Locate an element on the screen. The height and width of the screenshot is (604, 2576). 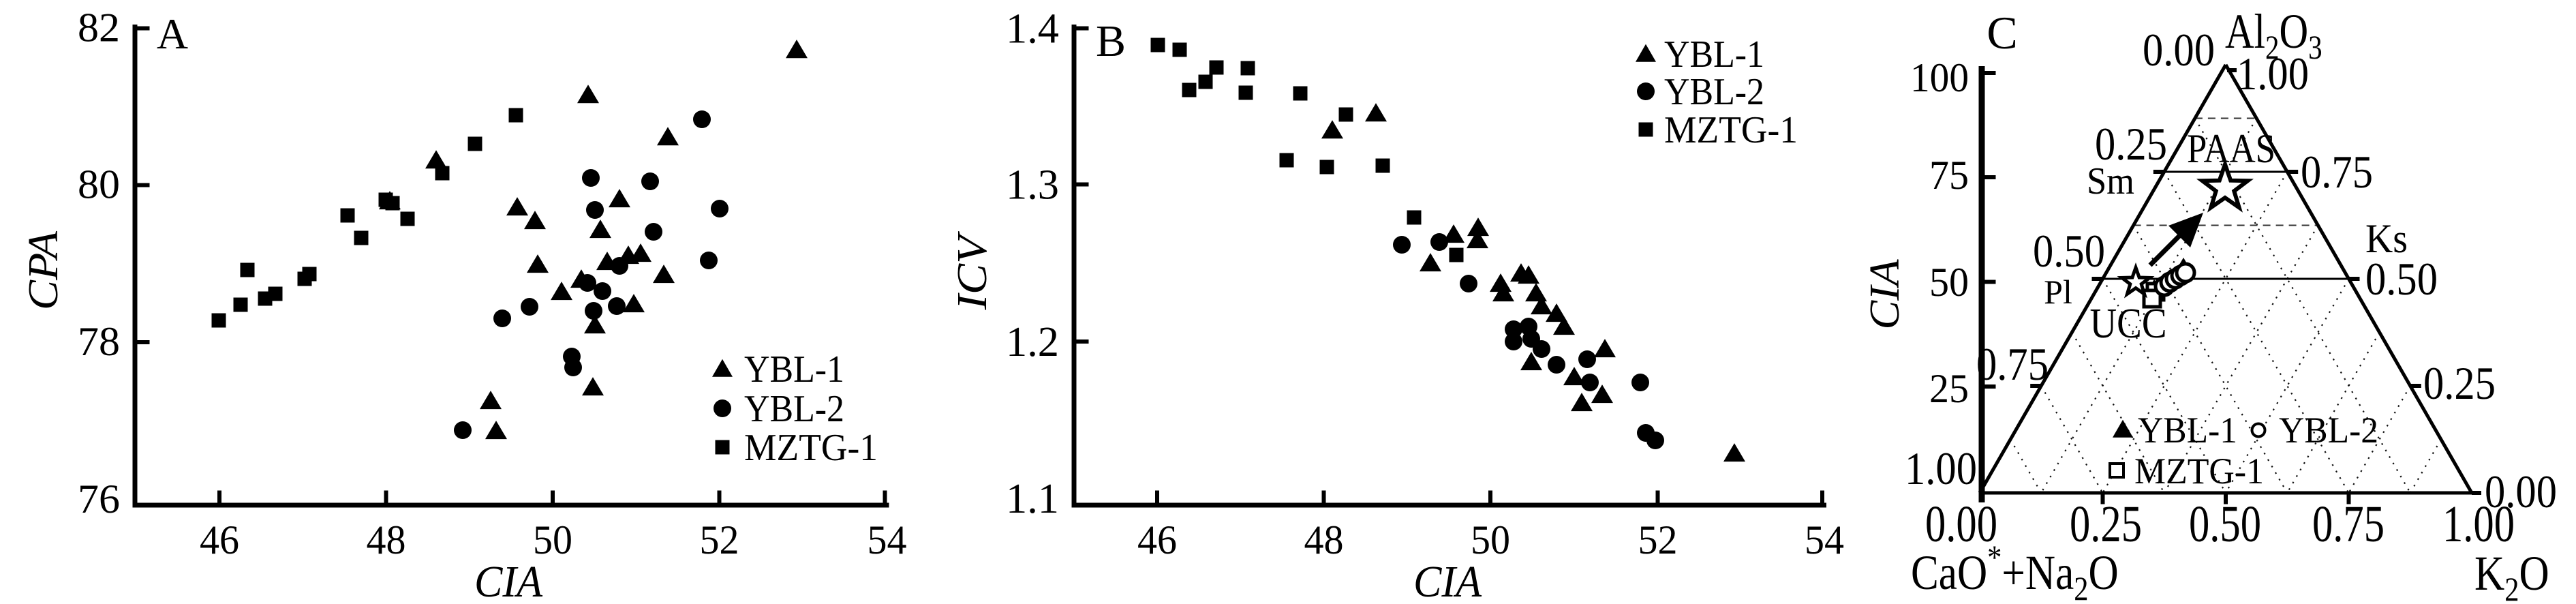
svg-text: 1.4 is located at coordinates (1032, 29).